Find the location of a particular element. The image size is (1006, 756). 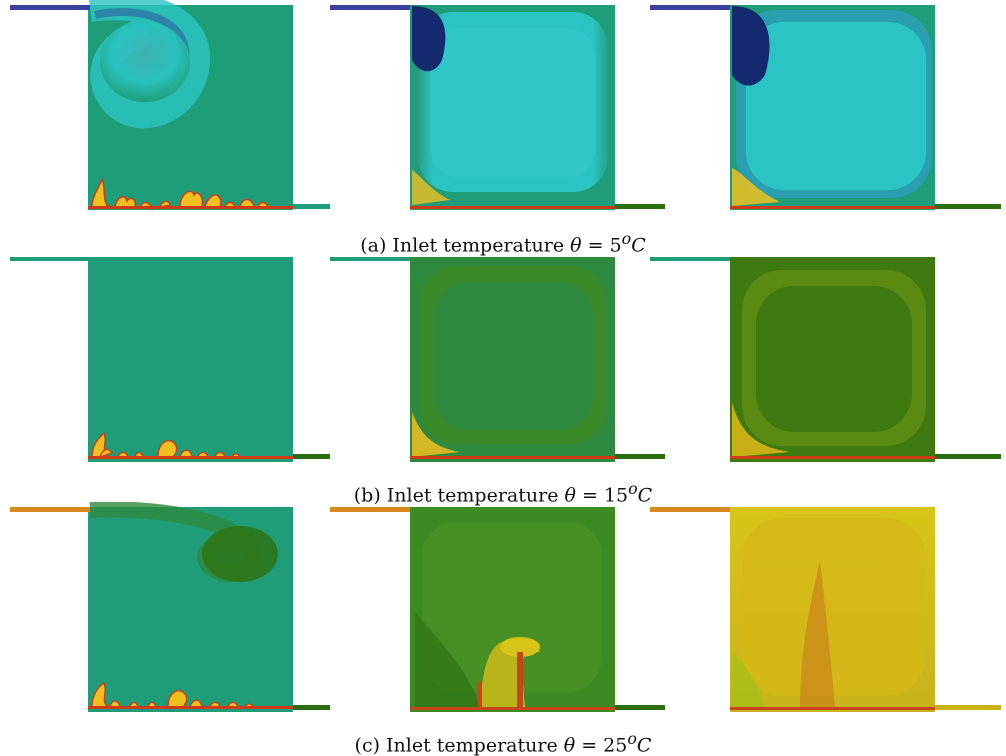

caption-b-symbol: θ is located at coordinates (570, 495).